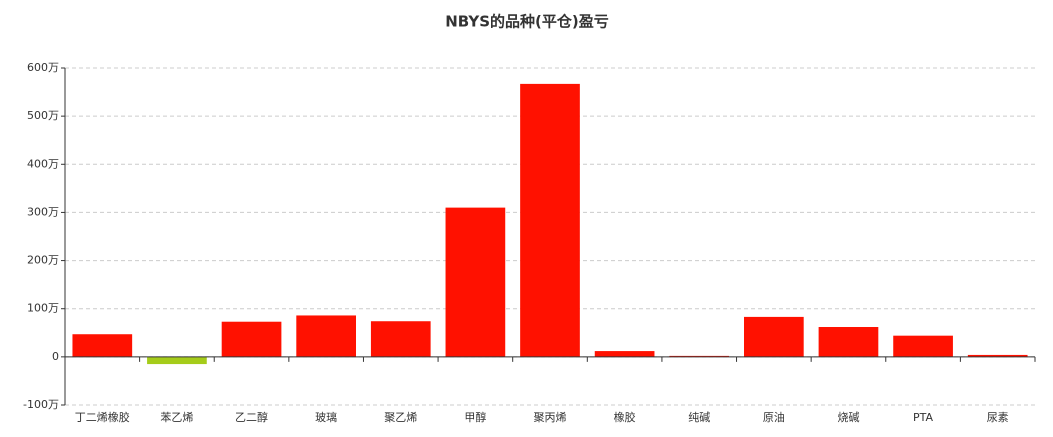 This screenshot has width=1053, height=437. Describe the element at coordinates (998, 417) in the screenshot. I see `x-tick-label: 尿素` at that location.